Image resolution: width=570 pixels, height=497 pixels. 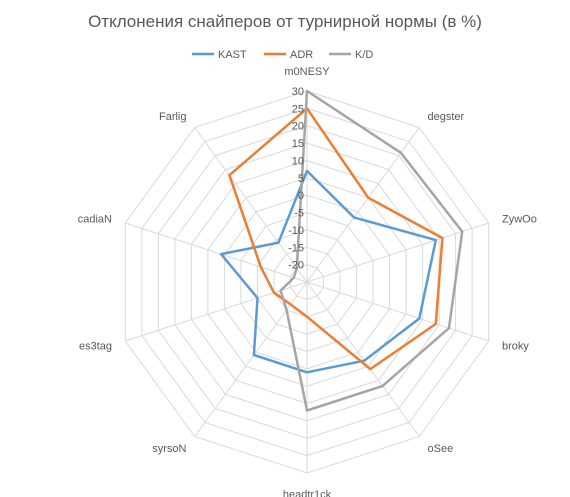 I want to click on tick-label: 25, so click(x=298, y=109).